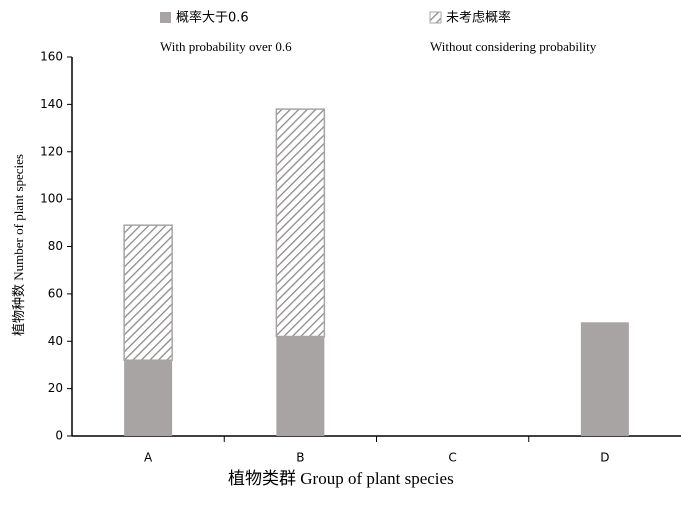  What do you see at coordinates (148, 458) in the screenshot?
I see `x-tick-label: A` at bounding box center [148, 458].